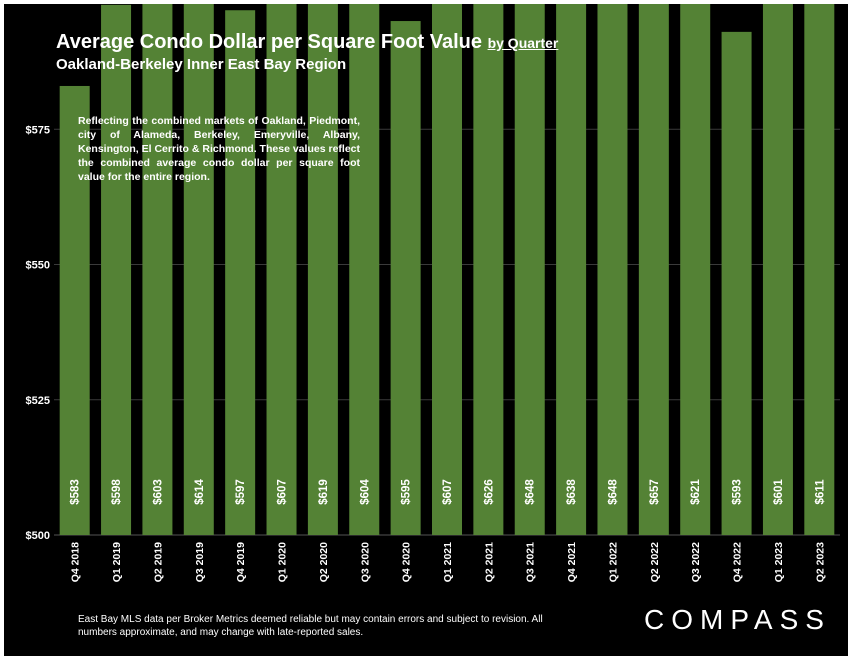 Image resolution: width=852 pixels, height=660 pixels. What do you see at coordinates (38, 536) in the screenshot?
I see `y-tick-label: $500` at bounding box center [38, 536].